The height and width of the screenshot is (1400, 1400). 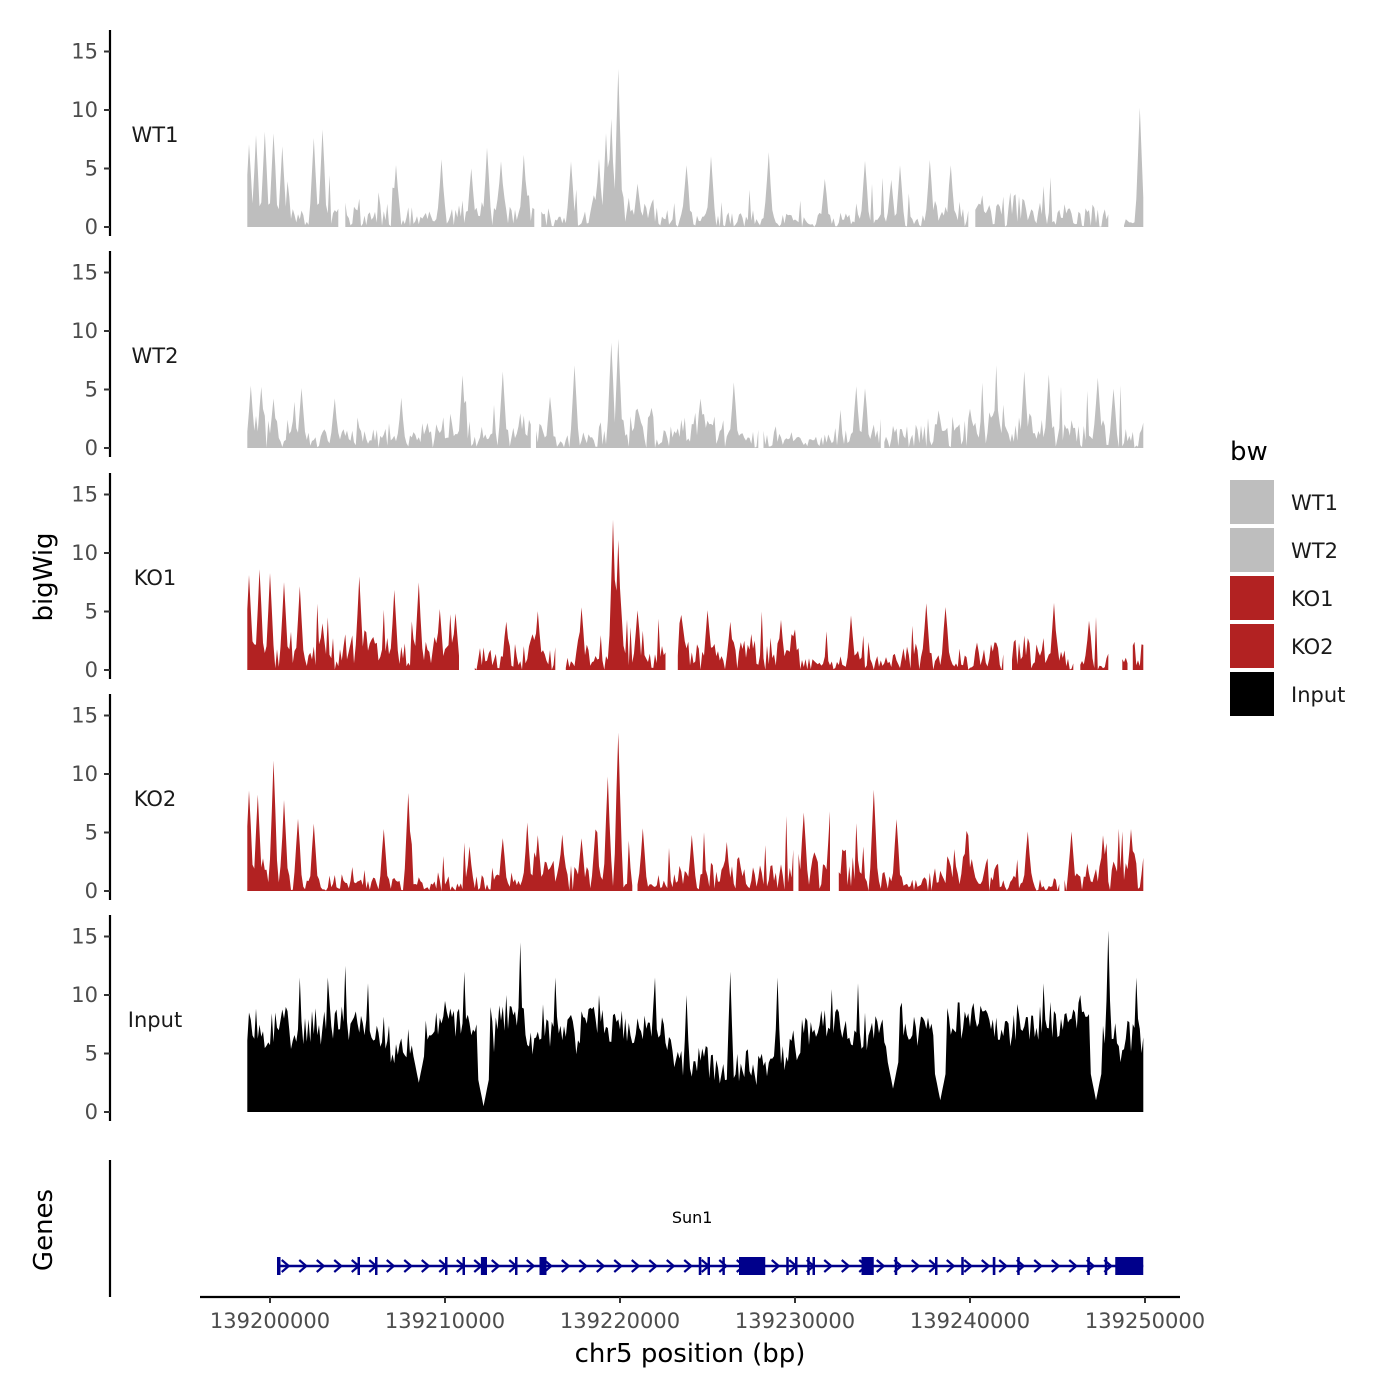 I want to click on track-label-wt2: WT2, so click(x=155, y=356).